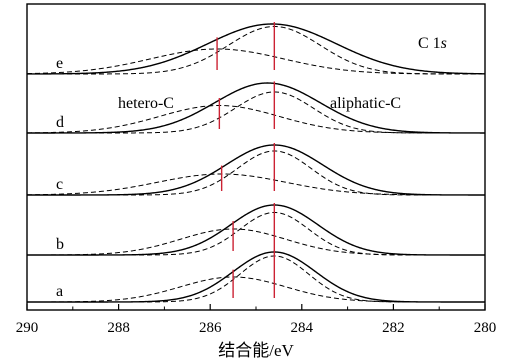 The height and width of the screenshot is (362, 505). Describe the element at coordinates (146, 103) in the screenshot. I see `hetero-c-annotation: hetero-C` at that location.